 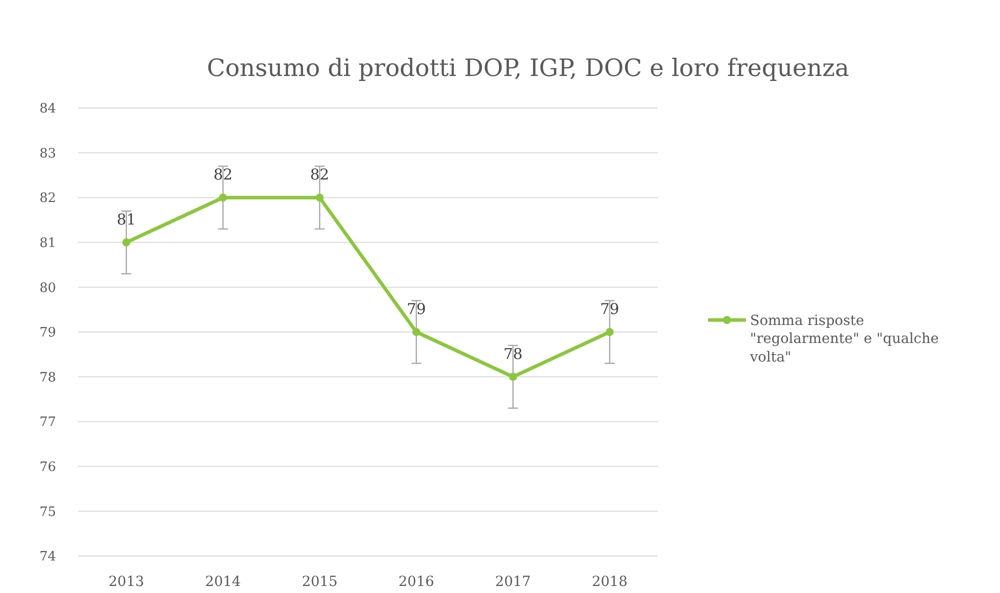 I want to click on y-tick-label: 81, so click(x=47, y=243).